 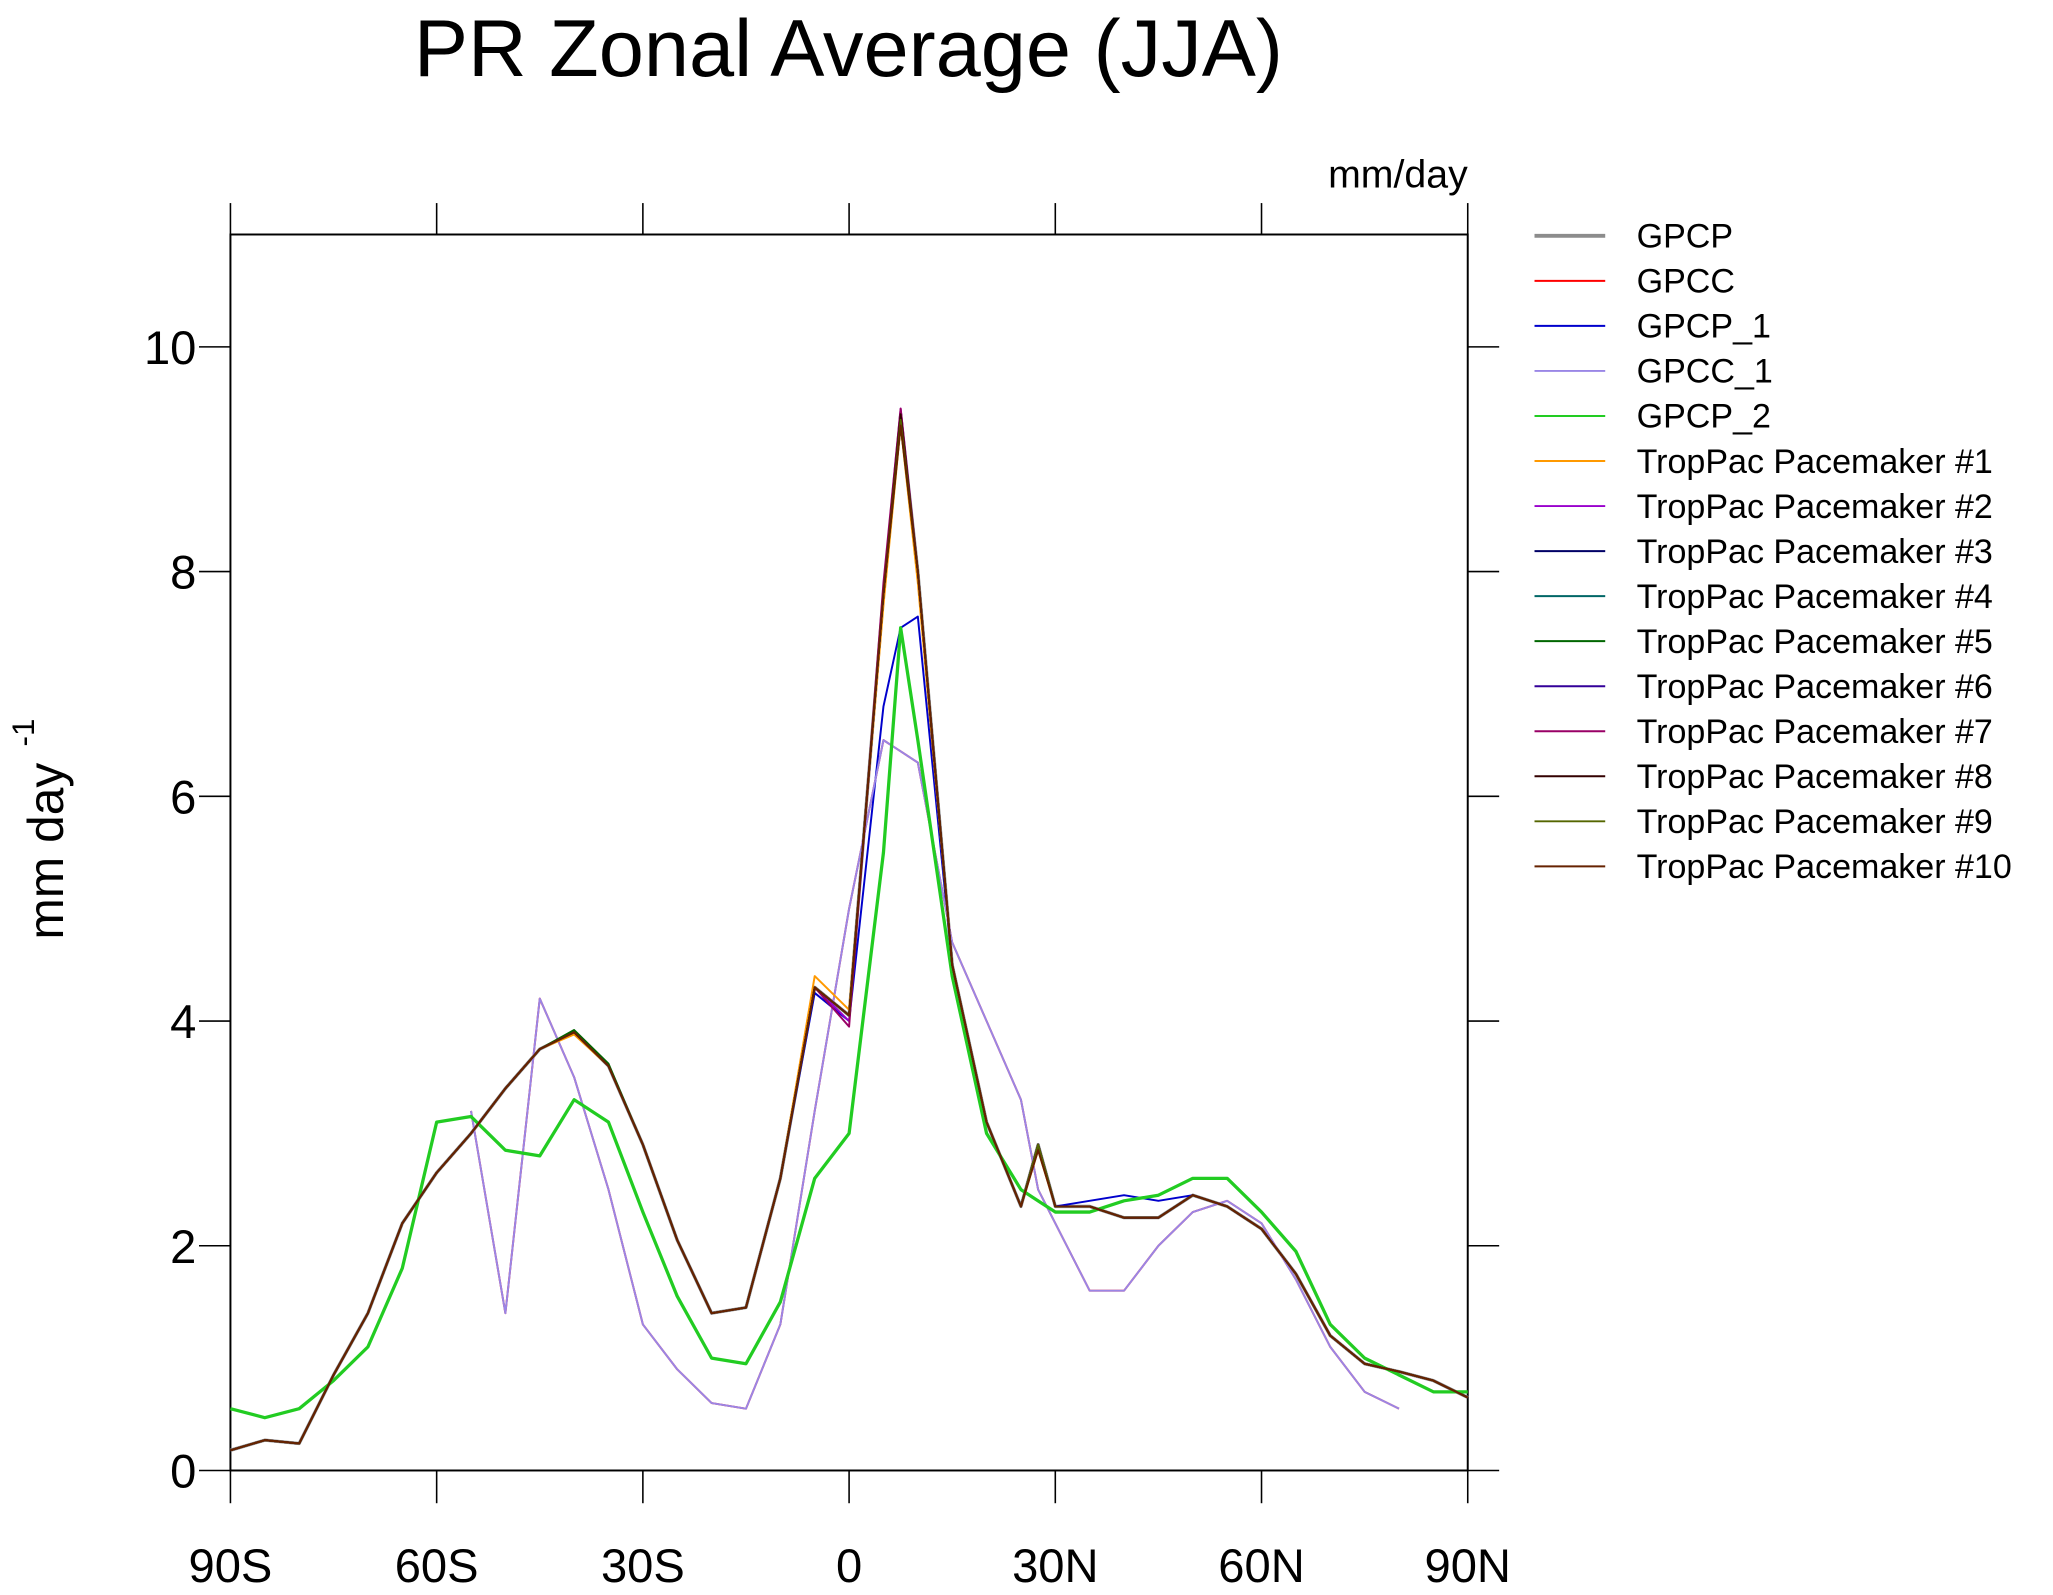 I want to click on chart-title: PR Zonal Average (JJA), so click(x=848, y=49).